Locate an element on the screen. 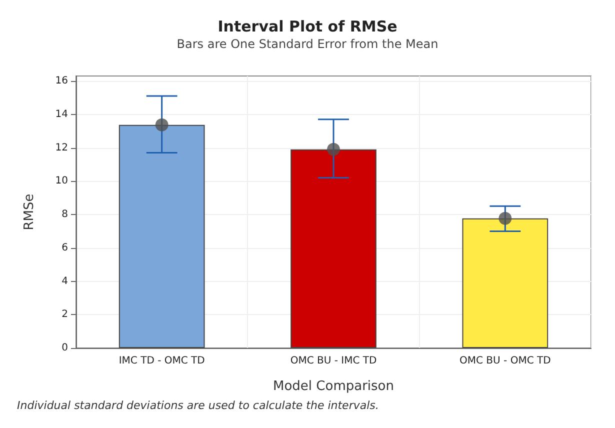 This screenshot has height=428, width=615. y-tick-label: 12 is located at coordinates (61, 148).